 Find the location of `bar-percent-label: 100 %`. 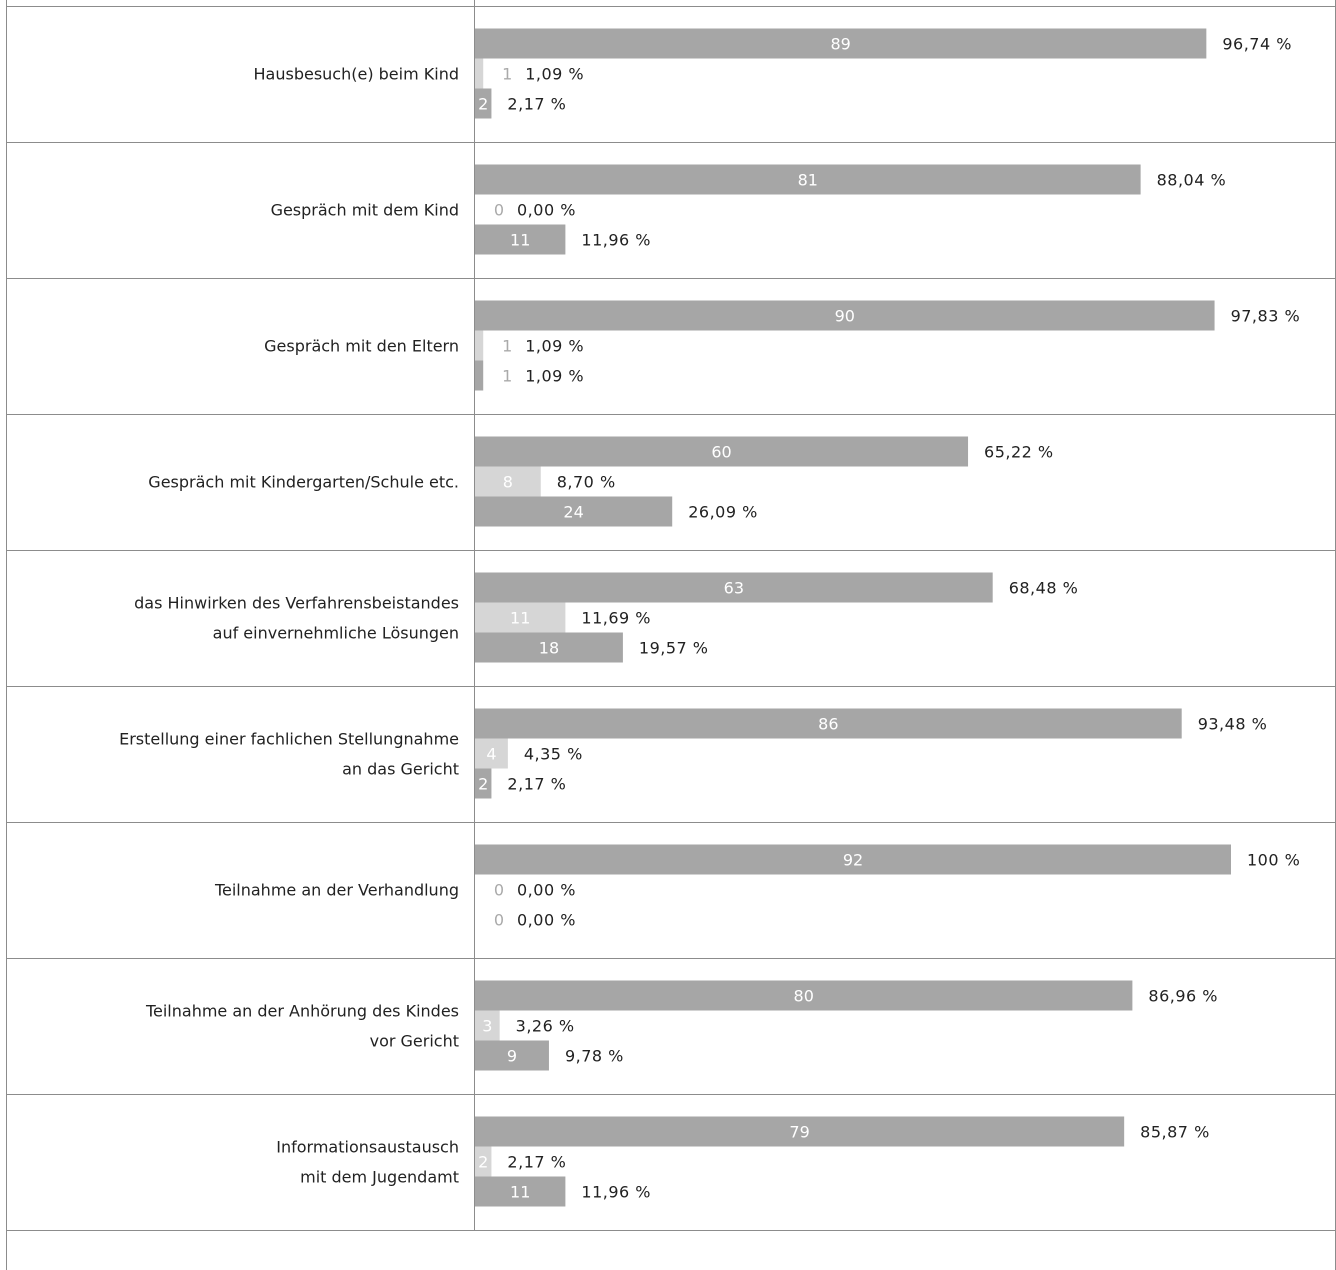

bar-percent-label: 100 % is located at coordinates (1273, 860).